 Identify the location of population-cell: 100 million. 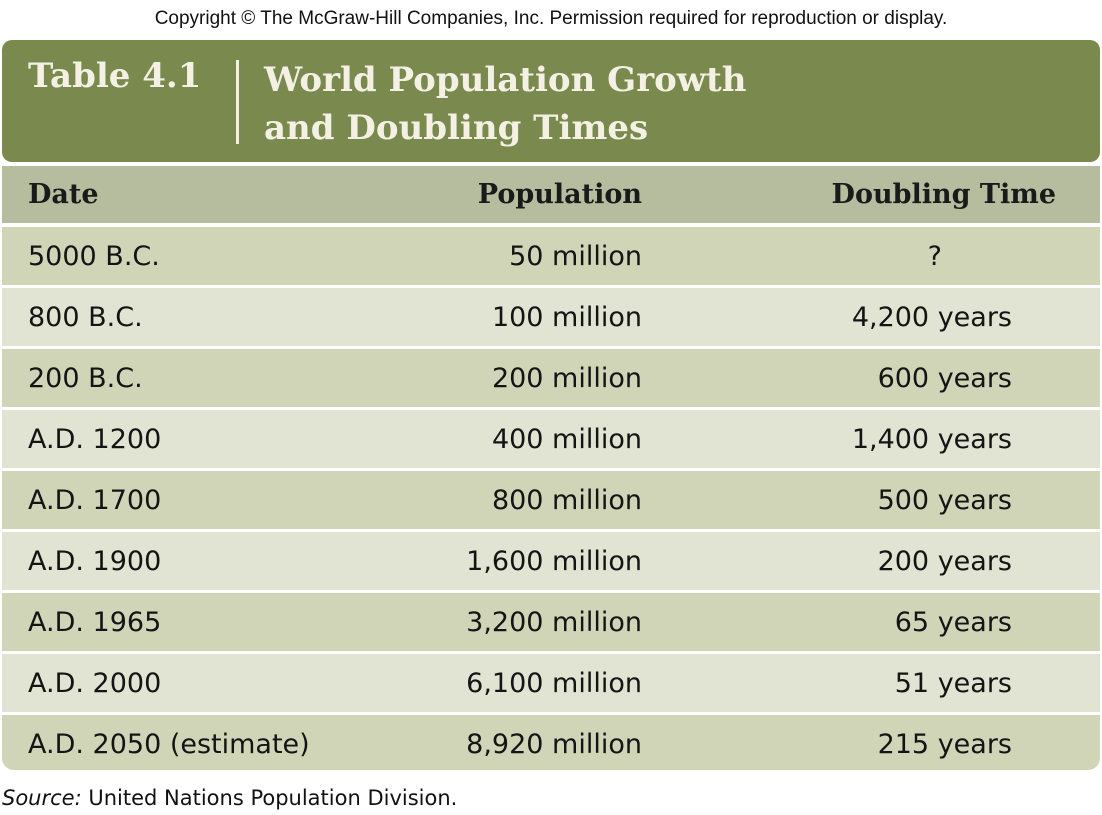
(566, 317).